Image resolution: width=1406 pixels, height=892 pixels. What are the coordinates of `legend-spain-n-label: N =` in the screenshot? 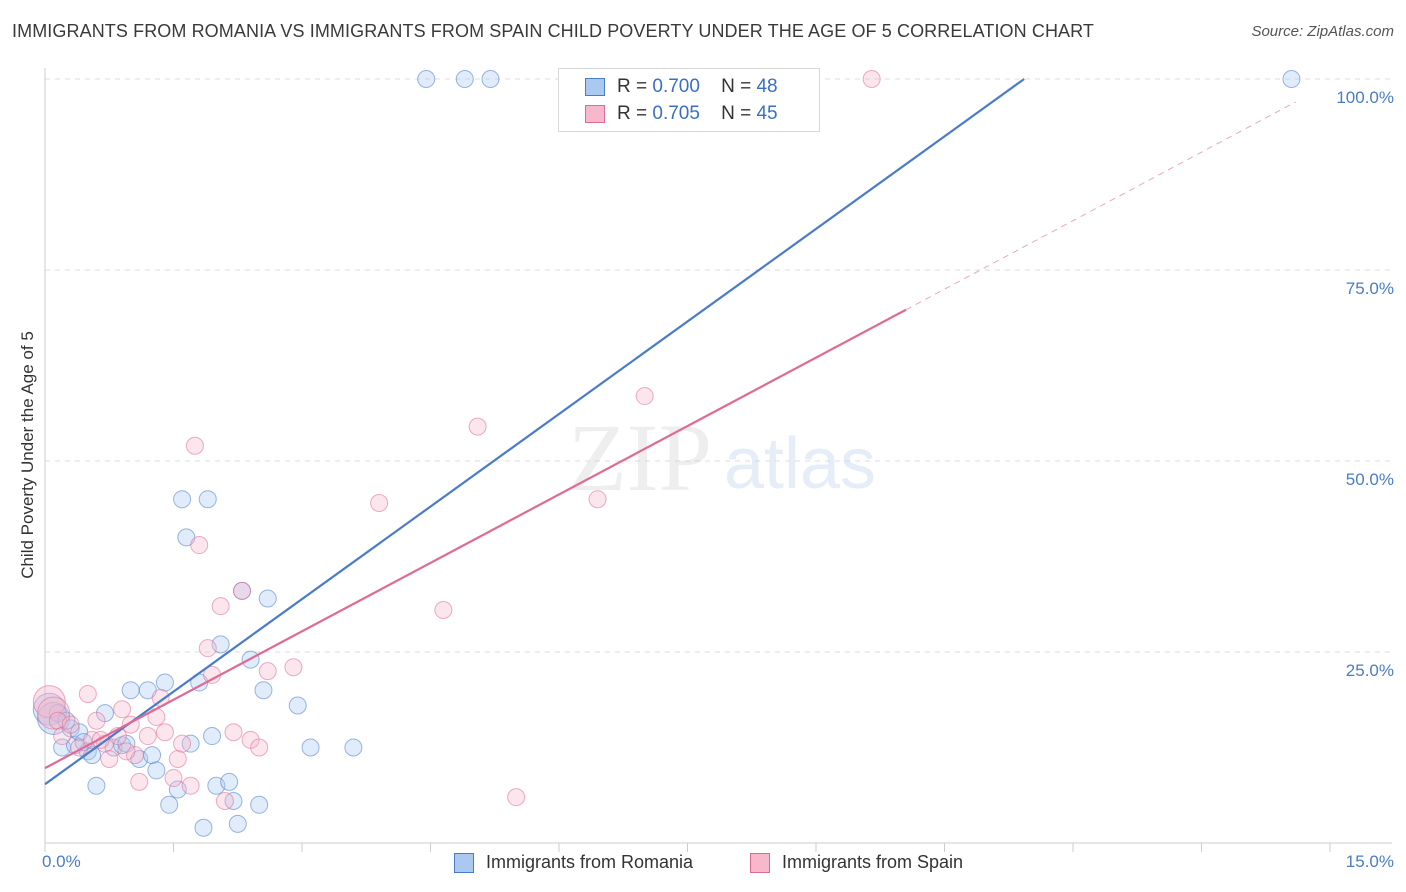 It's located at (736, 113).